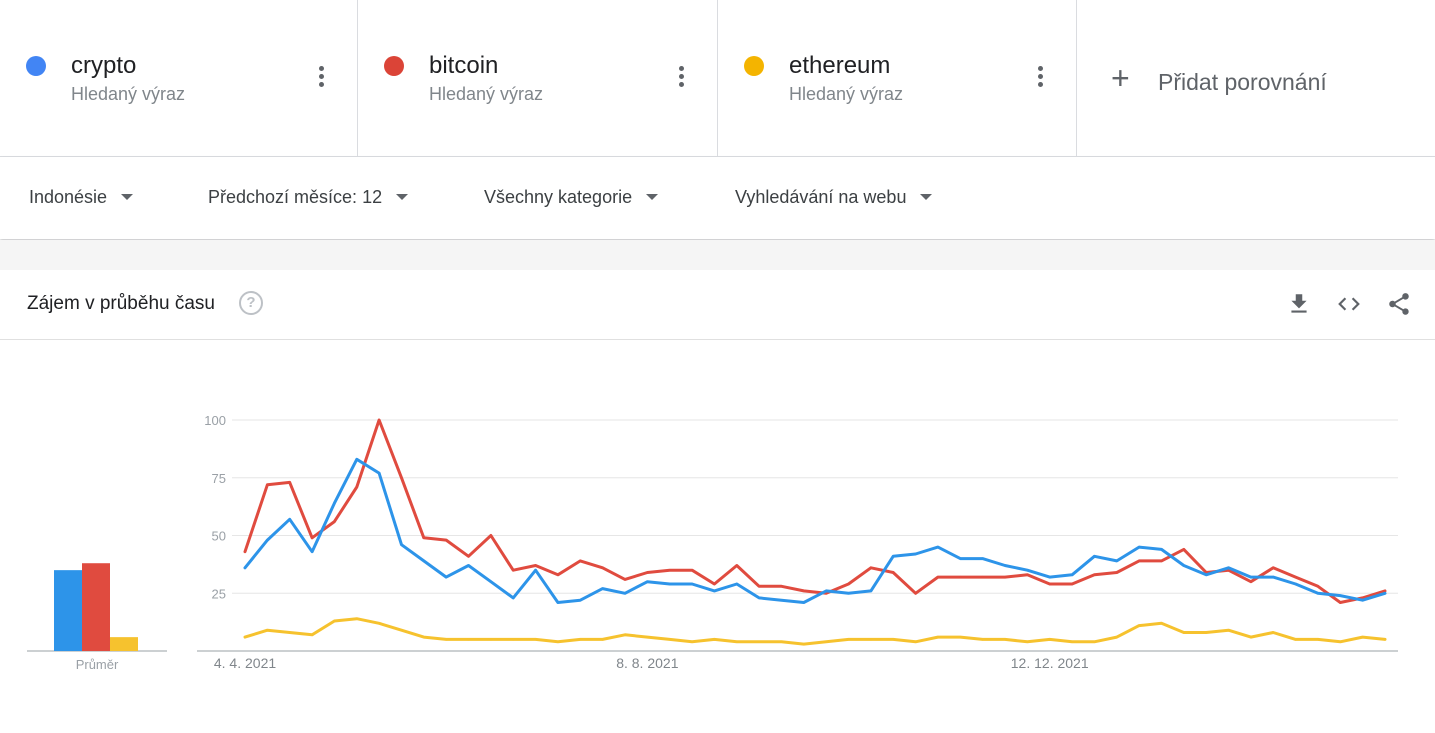 This screenshot has width=1435, height=733. What do you see at coordinates (571, 197) in the screenshot?
I see `category-filter: Všechny kategorie` at bounding box center [571, 197].